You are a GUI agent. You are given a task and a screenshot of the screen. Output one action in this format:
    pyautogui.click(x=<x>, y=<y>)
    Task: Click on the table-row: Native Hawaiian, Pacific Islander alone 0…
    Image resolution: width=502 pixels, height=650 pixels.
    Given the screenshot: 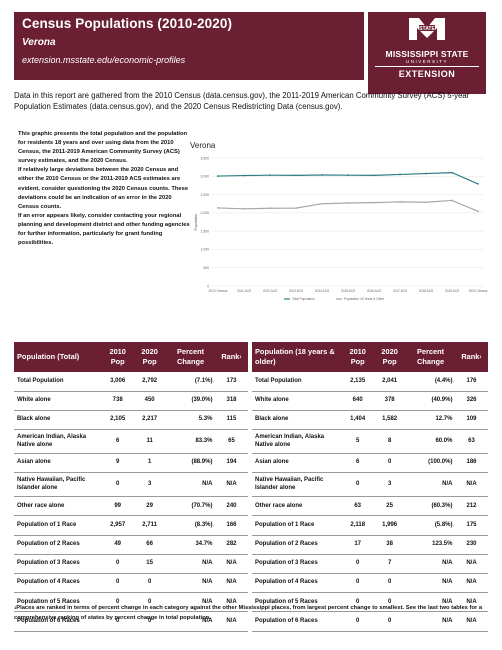 What is the action you would take?
    pyautogui.click(x=370, y=485)
    